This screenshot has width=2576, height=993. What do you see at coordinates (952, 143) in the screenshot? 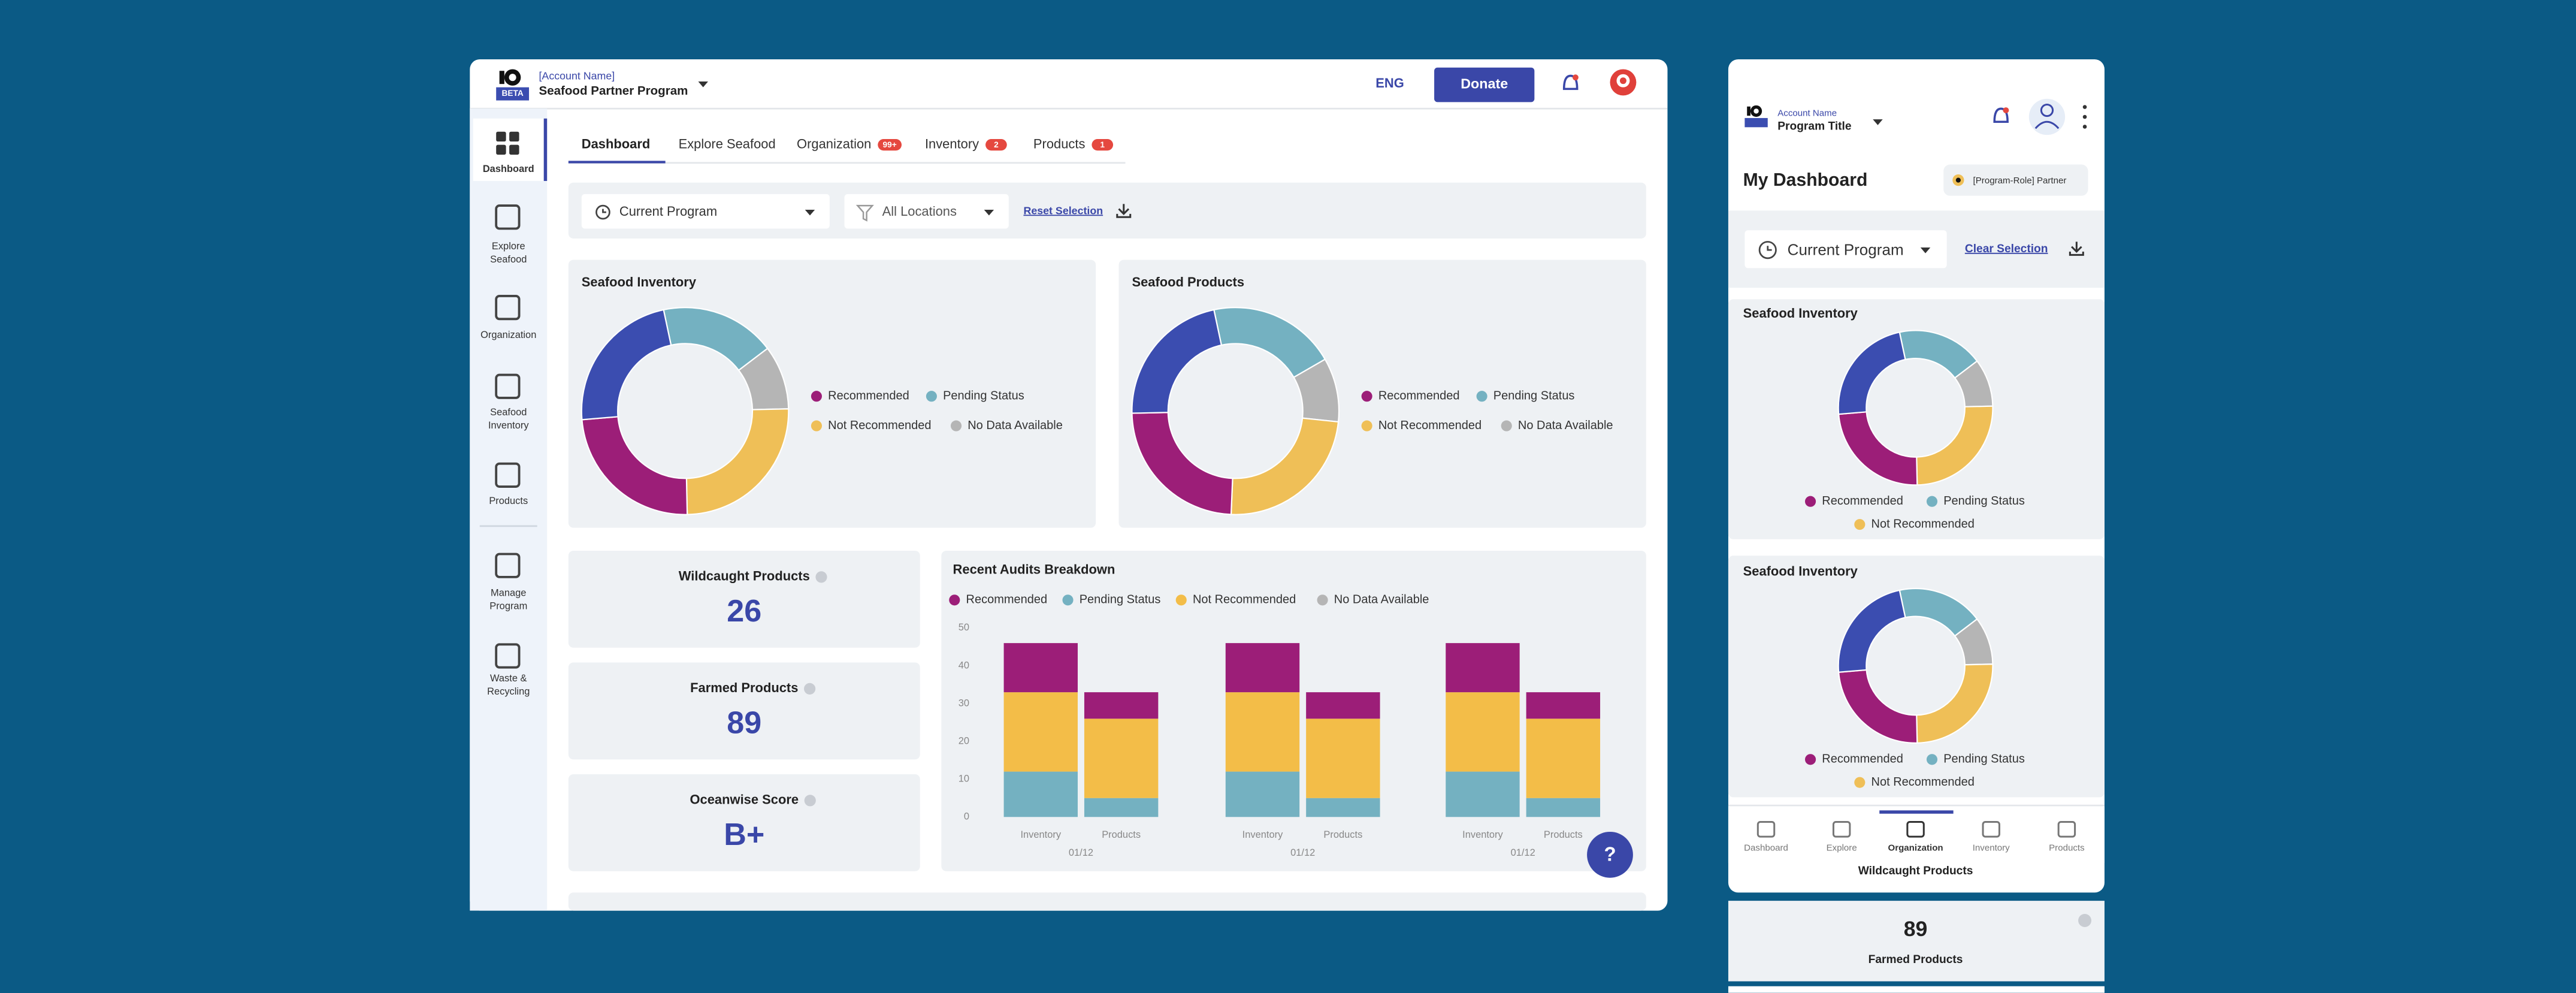
I see `tab: Inventory` at bounding box center [952, 143].